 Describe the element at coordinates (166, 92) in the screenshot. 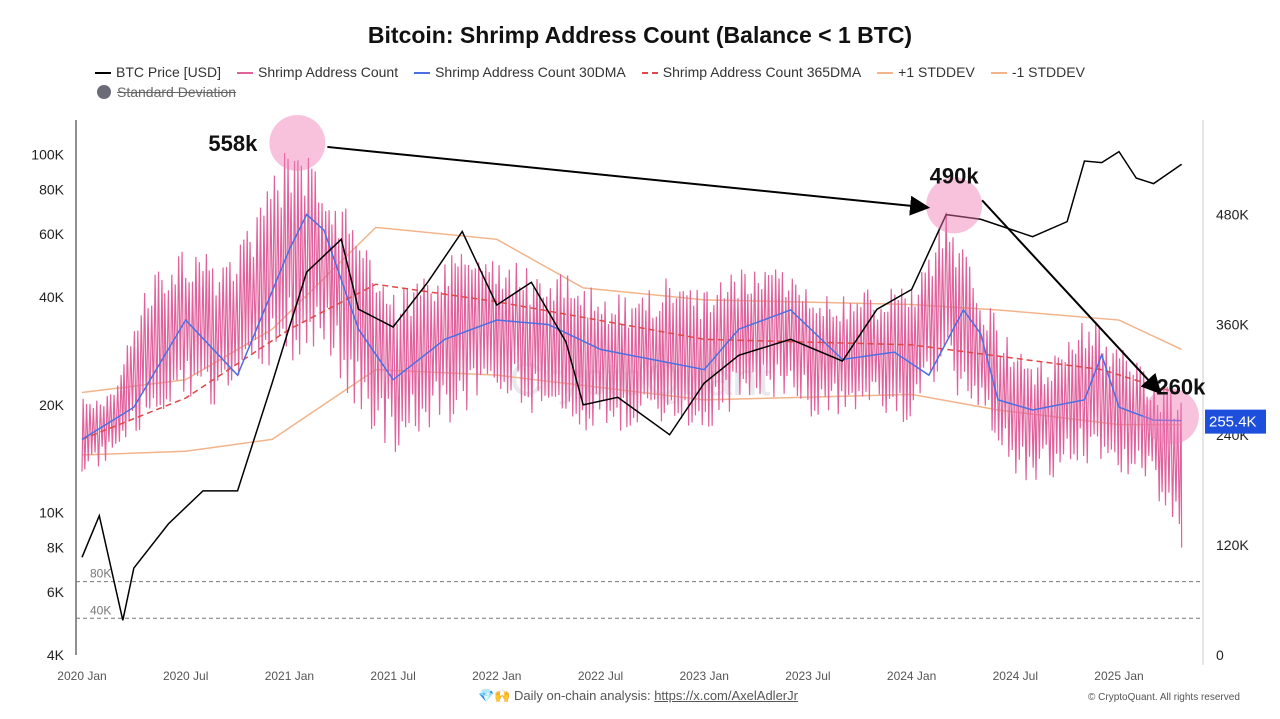

I see `legend-item-standard-deviation: Standard Deviation` at that location.